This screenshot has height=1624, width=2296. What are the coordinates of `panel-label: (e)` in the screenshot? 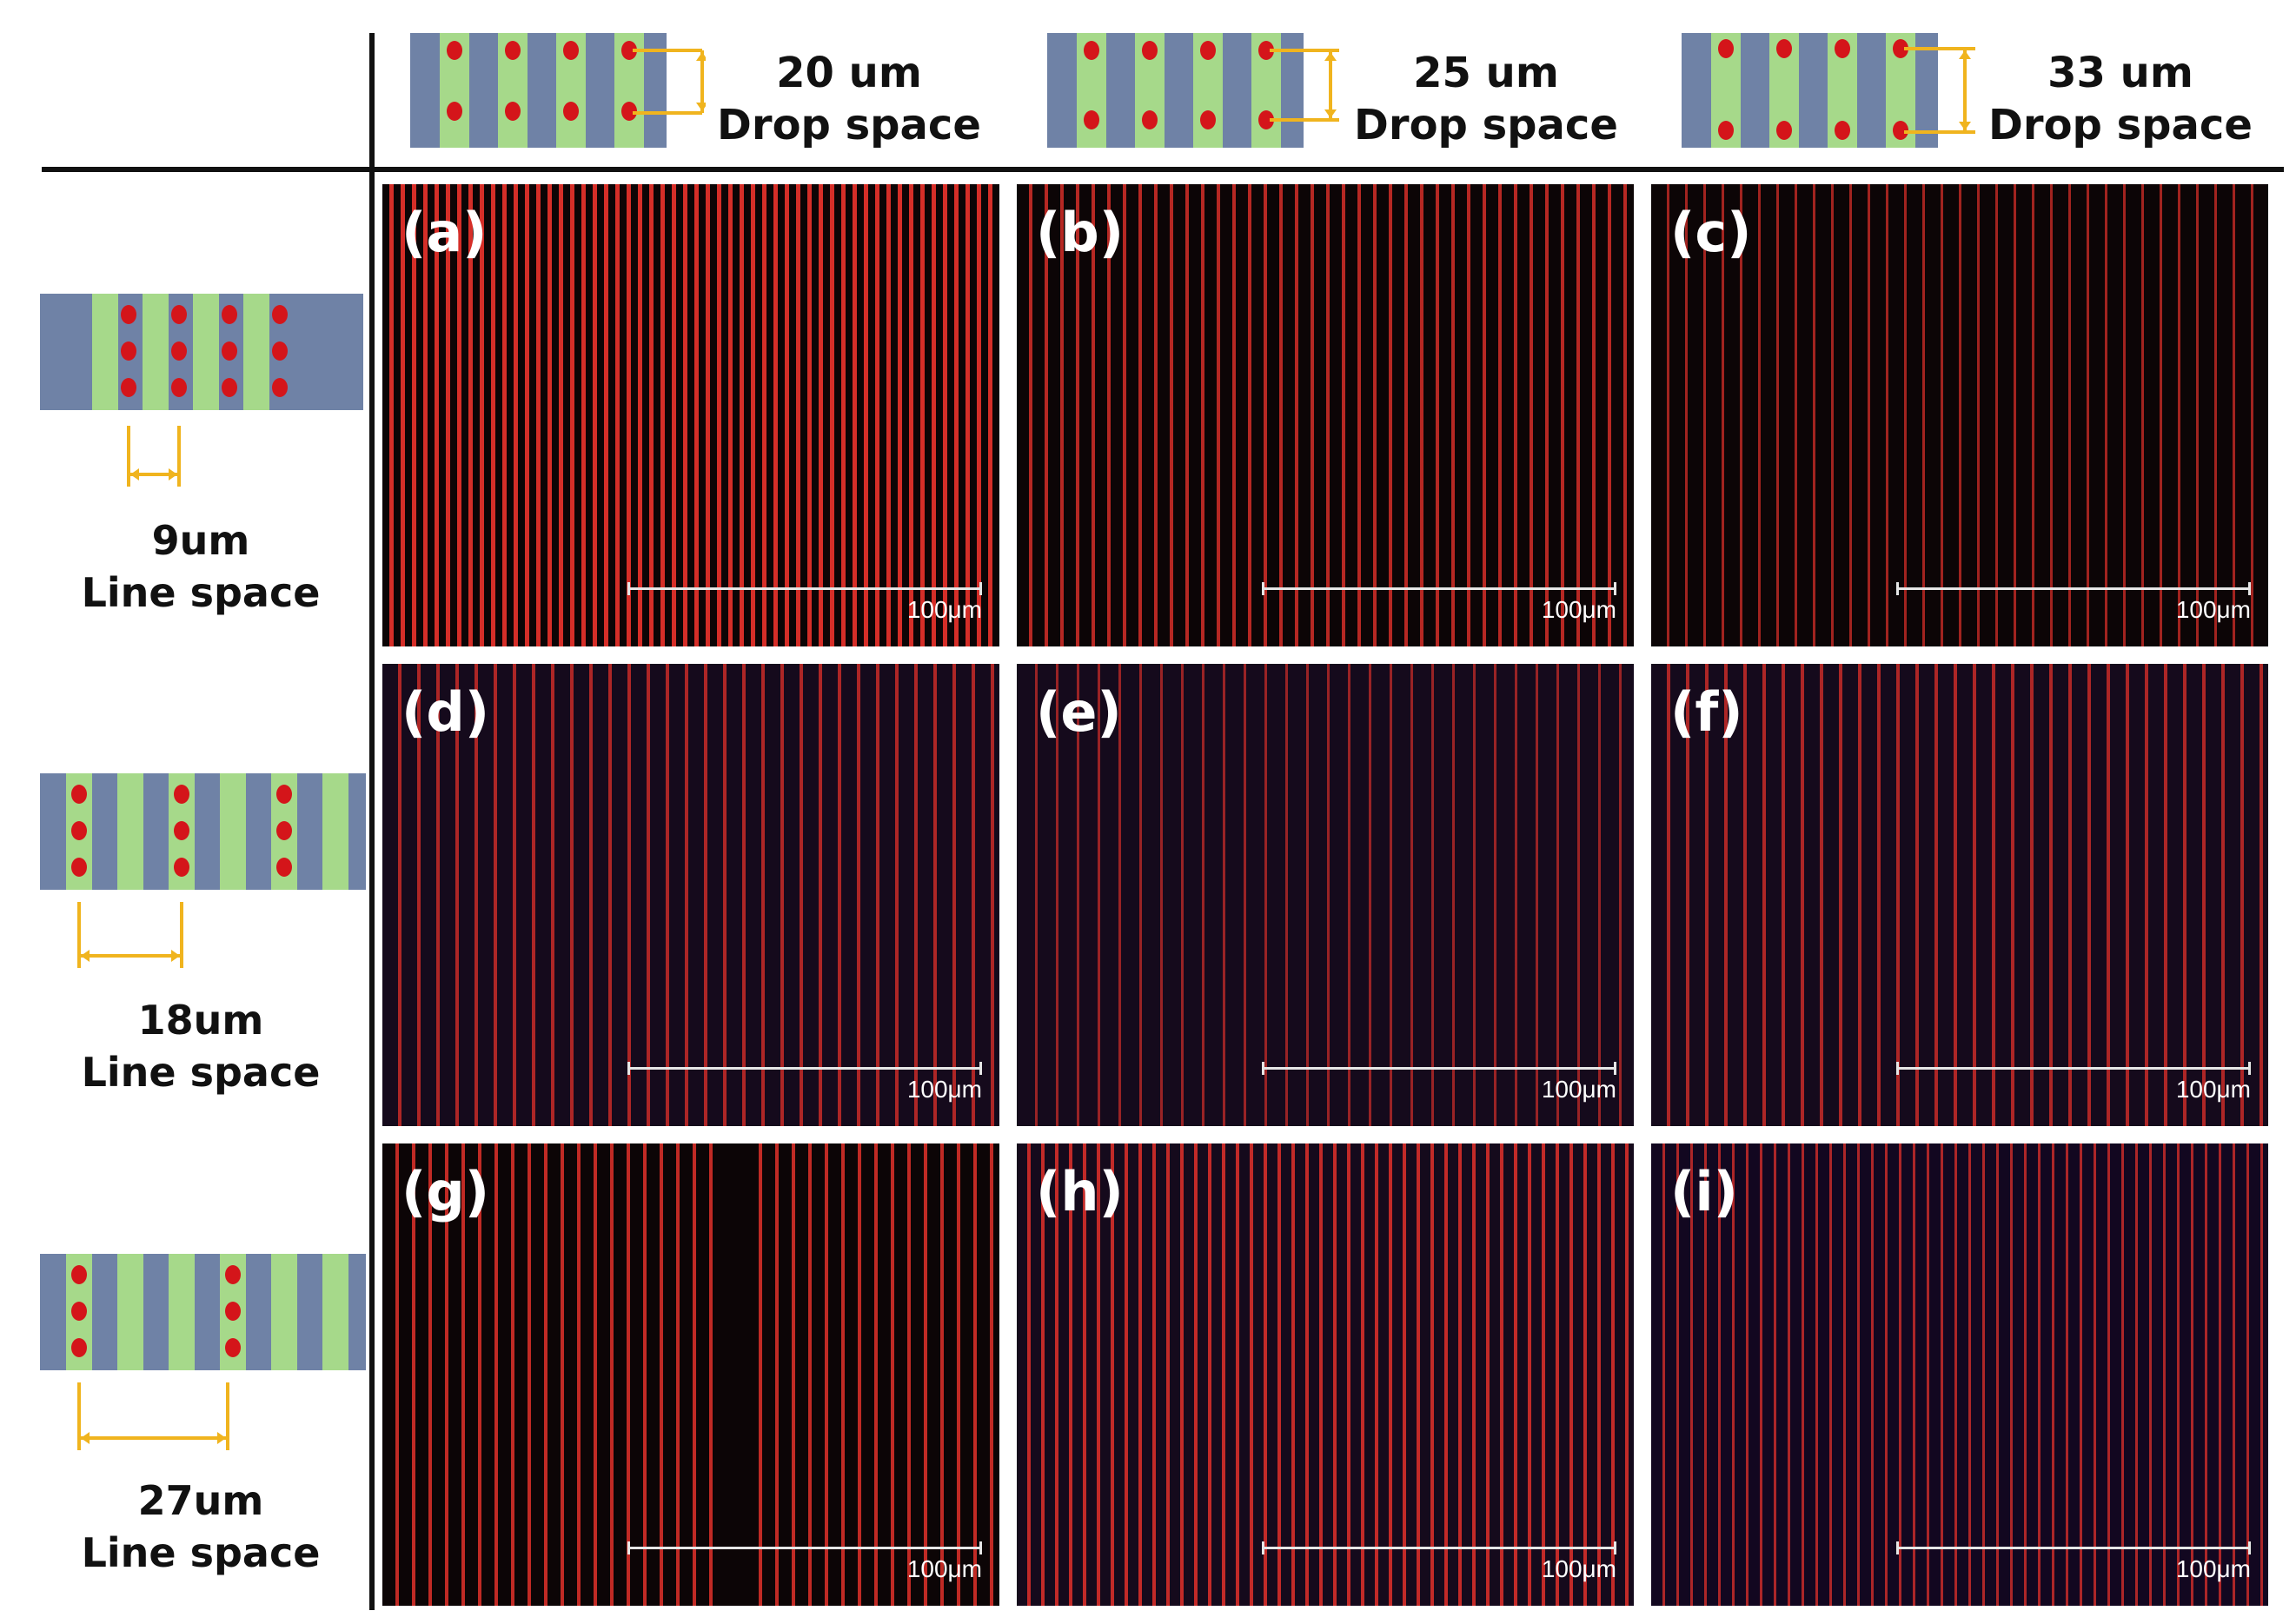 It's located at (1079, 712).